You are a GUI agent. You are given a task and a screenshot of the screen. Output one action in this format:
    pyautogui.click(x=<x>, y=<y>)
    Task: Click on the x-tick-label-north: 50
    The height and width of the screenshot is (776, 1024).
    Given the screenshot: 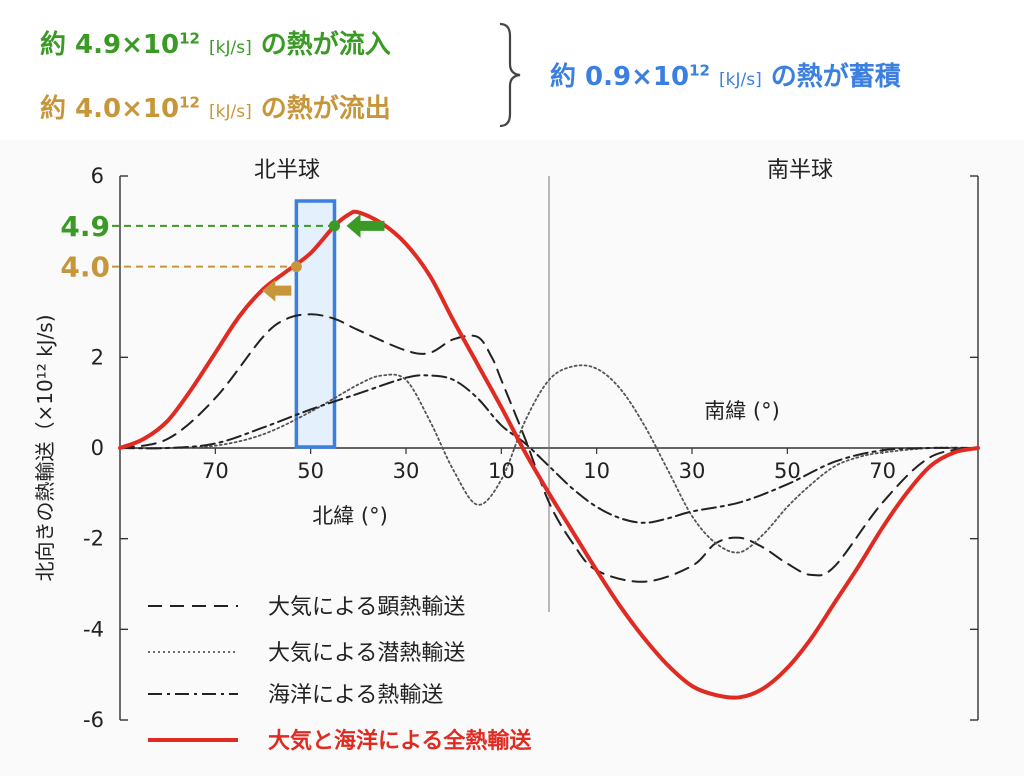 What is the action you would take?
    pyautogui.click(x=310, y=471)
    